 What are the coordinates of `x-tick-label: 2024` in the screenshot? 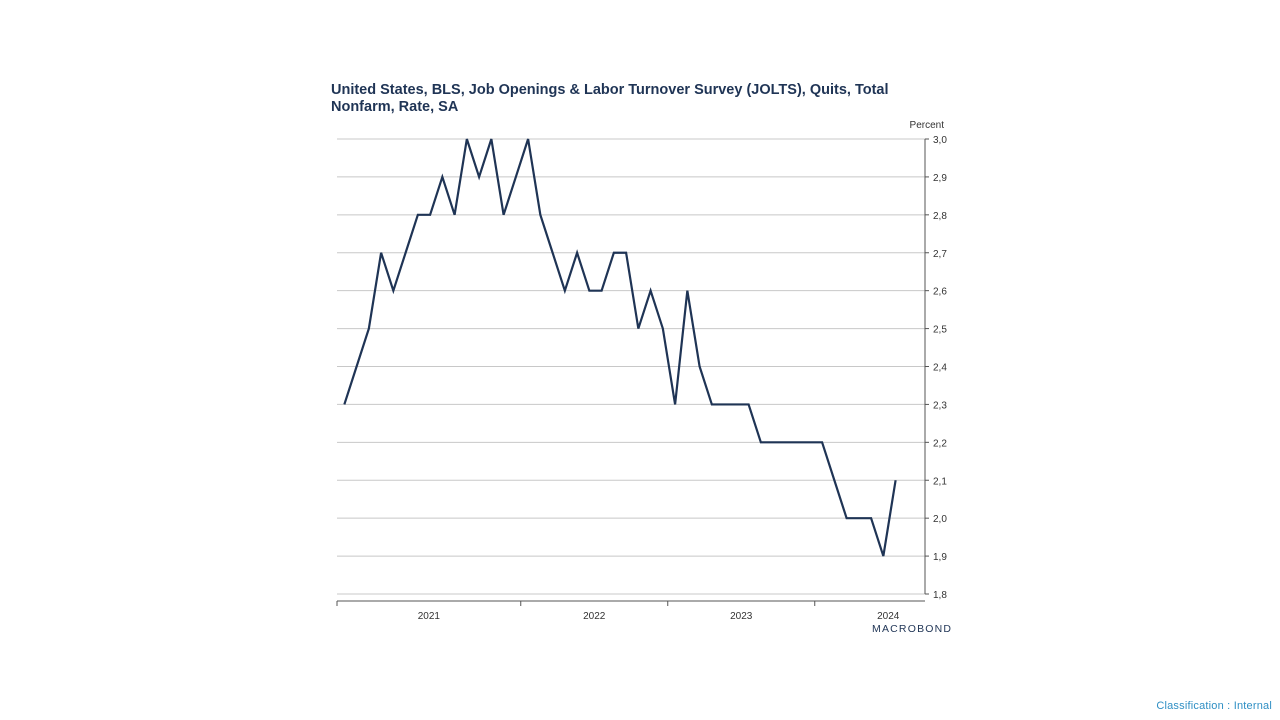 It's located at (888, 616).